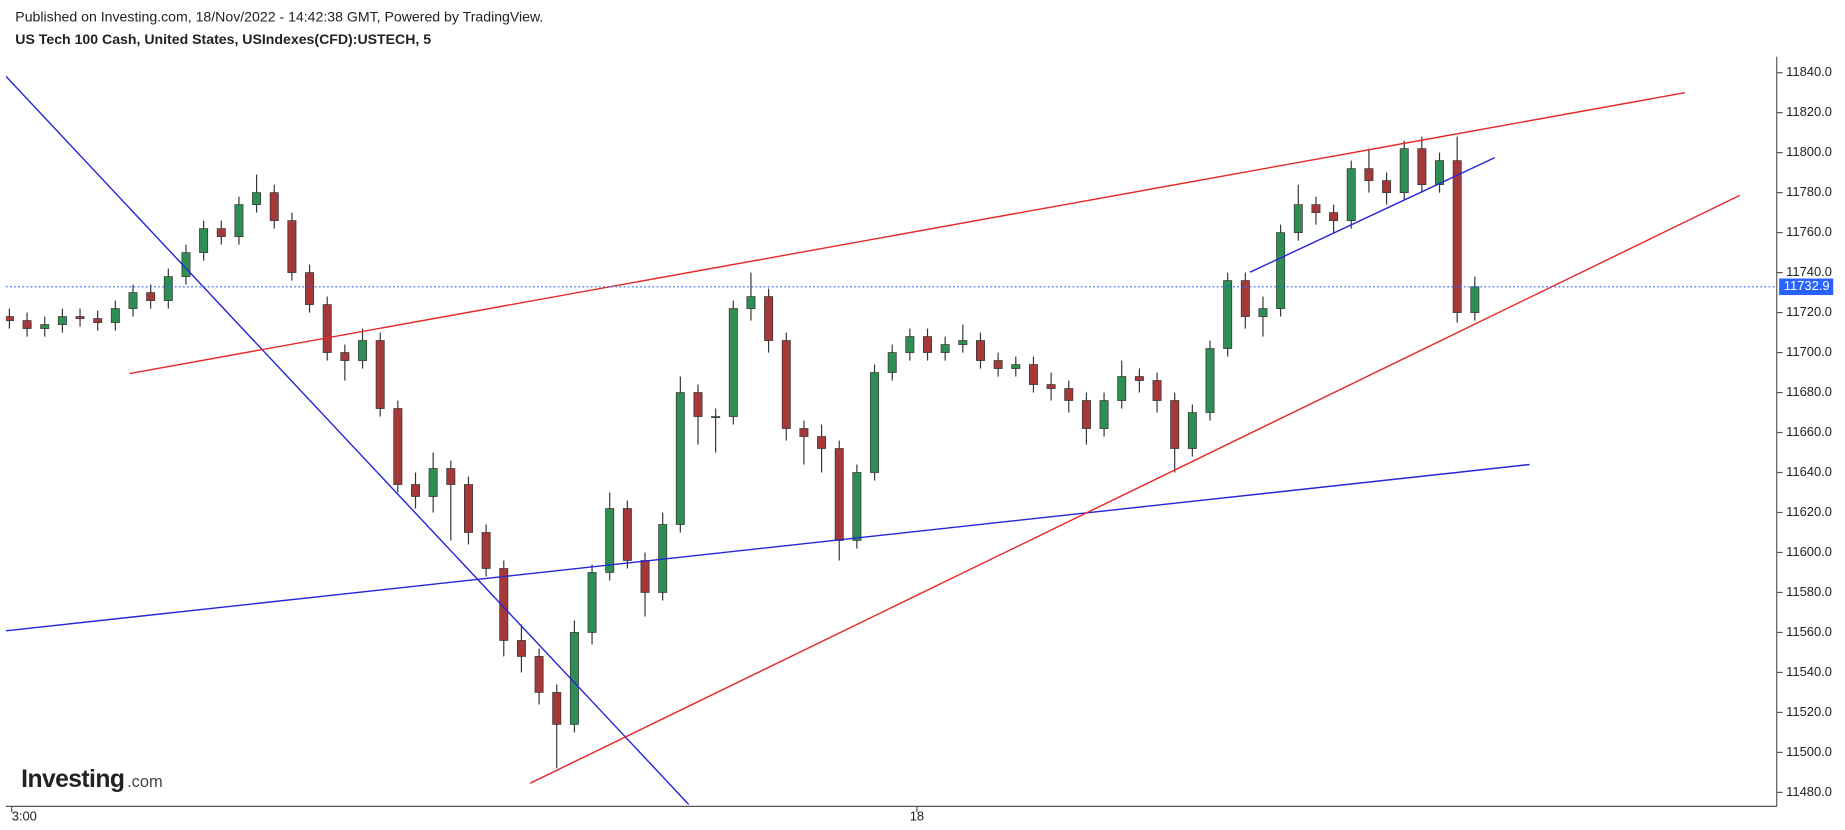  Describe the element at coordinates (1809, 231) in the screenshot. I see `y-tick-label: 11760.0` at that location.